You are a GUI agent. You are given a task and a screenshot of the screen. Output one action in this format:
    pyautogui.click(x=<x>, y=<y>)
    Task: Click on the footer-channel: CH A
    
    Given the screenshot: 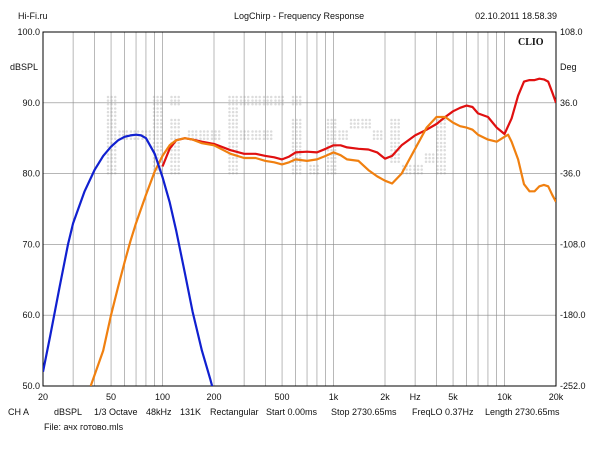 What is the action you would take?
    pyautogui.click(x=19, y=412)
    